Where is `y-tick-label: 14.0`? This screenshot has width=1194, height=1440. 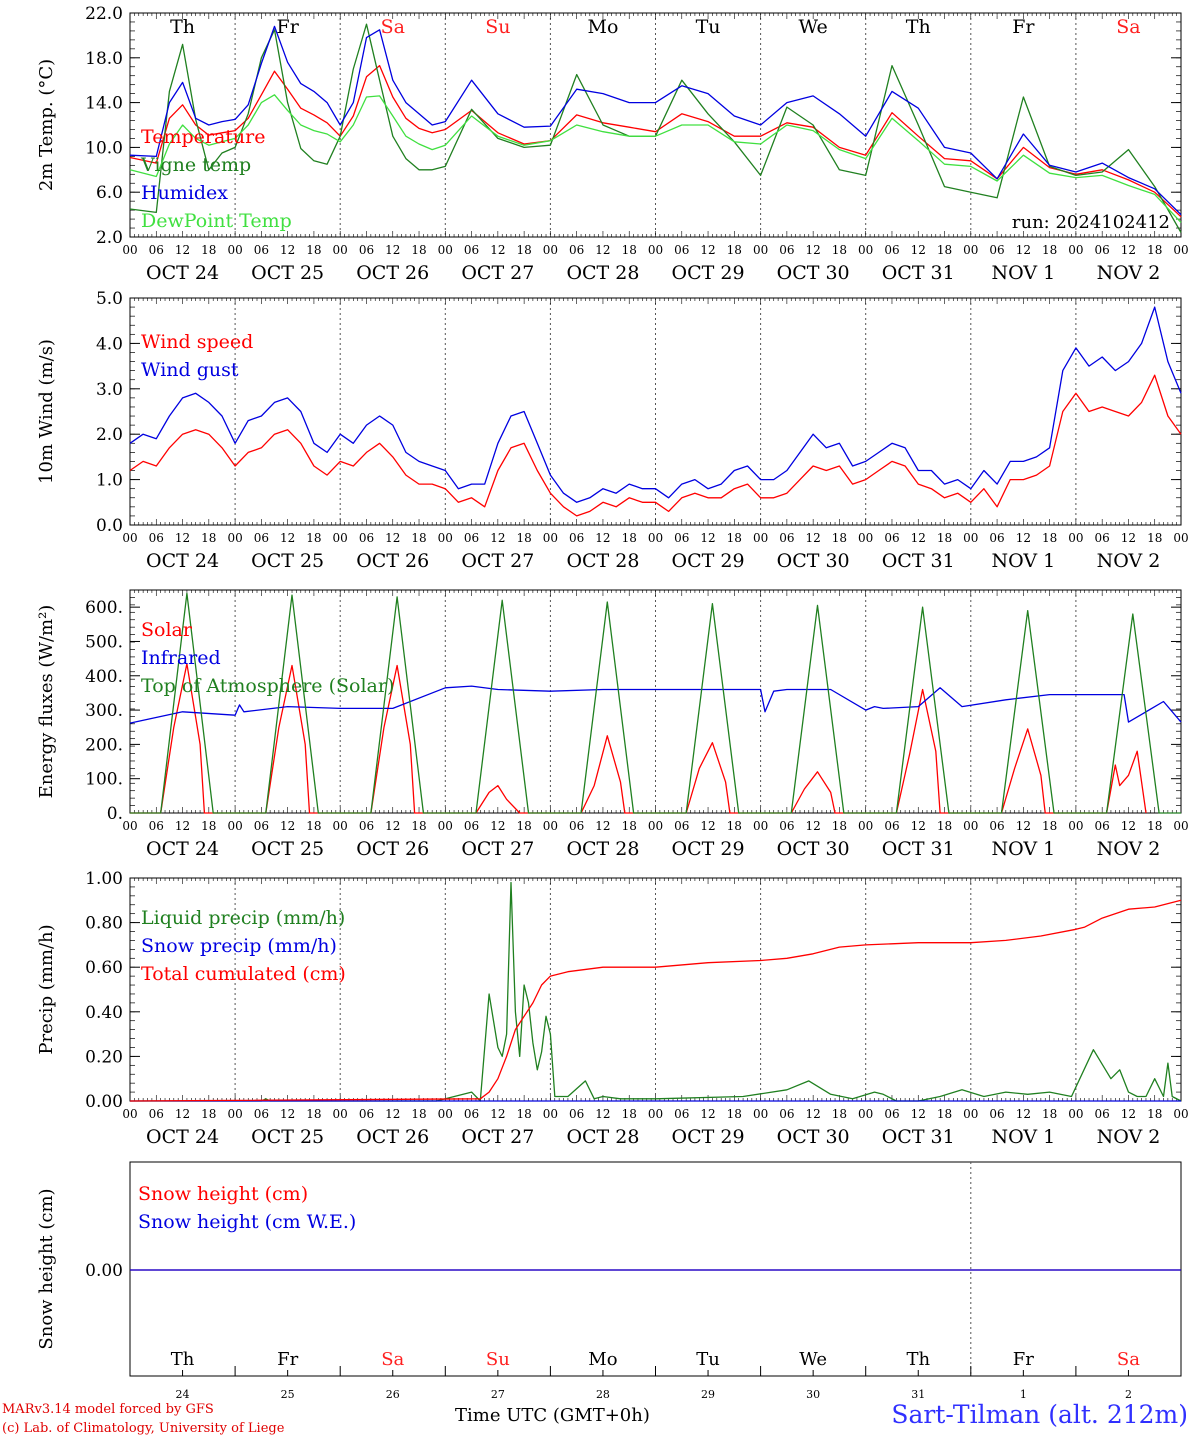
y-tick-label: 14.0 is located at coordinates (104, 104).